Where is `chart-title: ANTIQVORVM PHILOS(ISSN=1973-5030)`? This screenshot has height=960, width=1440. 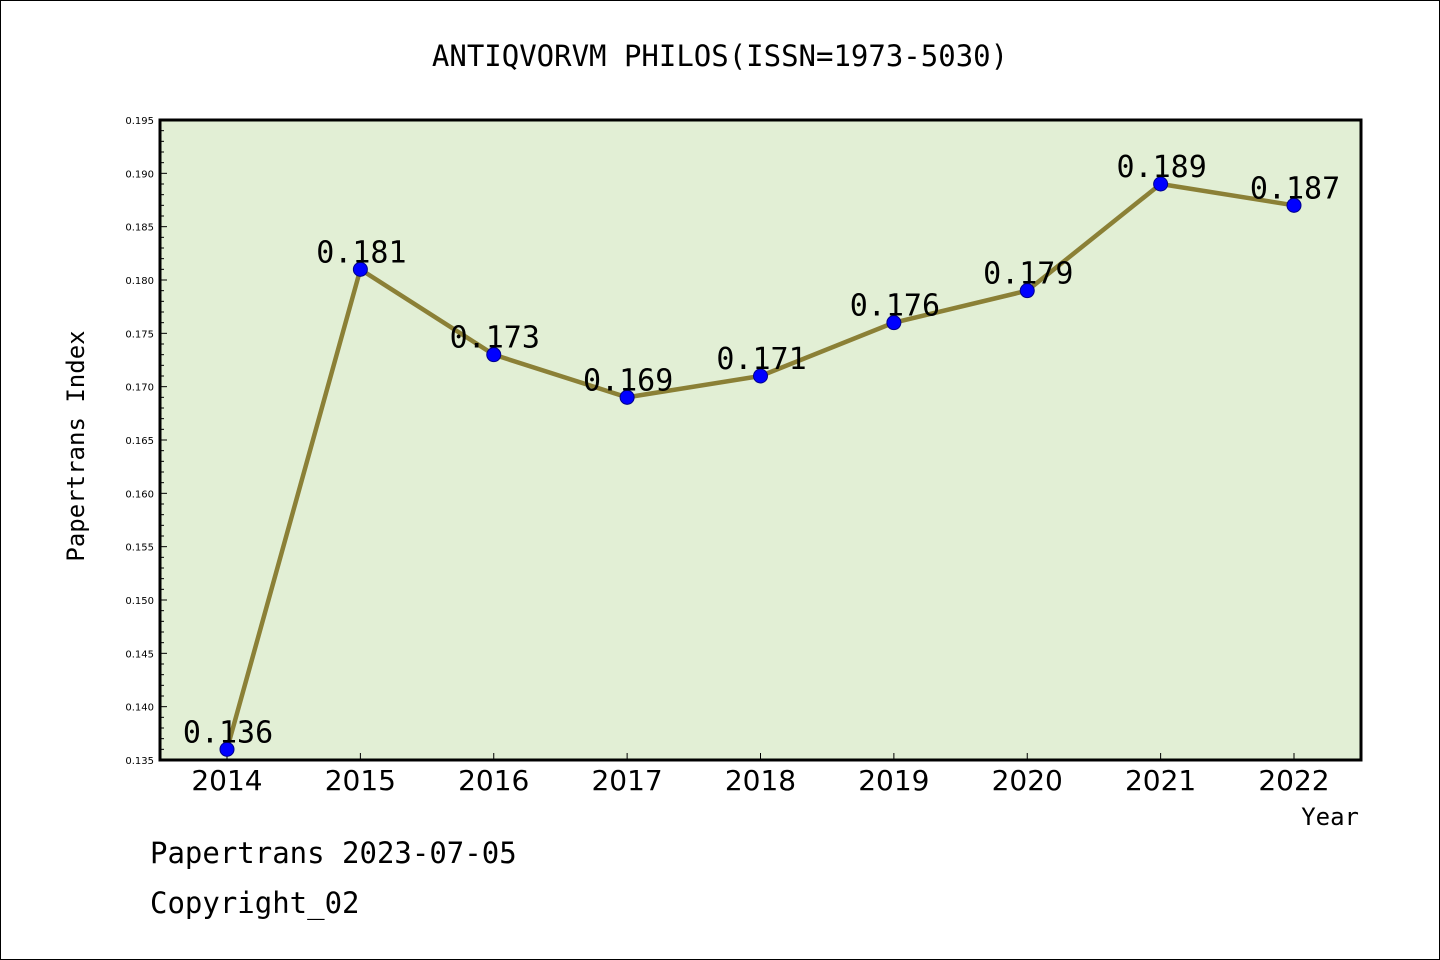 chart-title: ANTIQVORVM PHILOS(ISSN=1973-5030) is located at coordinates (720, 56).